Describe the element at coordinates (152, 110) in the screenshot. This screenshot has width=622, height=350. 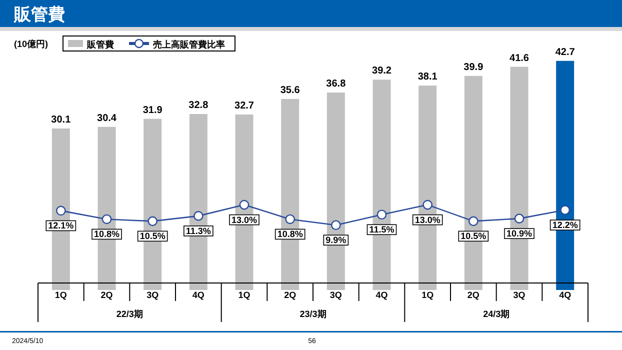
I see `data-label: 31.9` at that location.